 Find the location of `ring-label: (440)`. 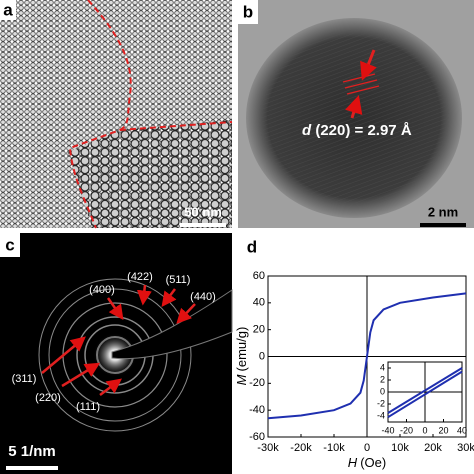

ring-label: (440) is located at coordinates (203, 297).